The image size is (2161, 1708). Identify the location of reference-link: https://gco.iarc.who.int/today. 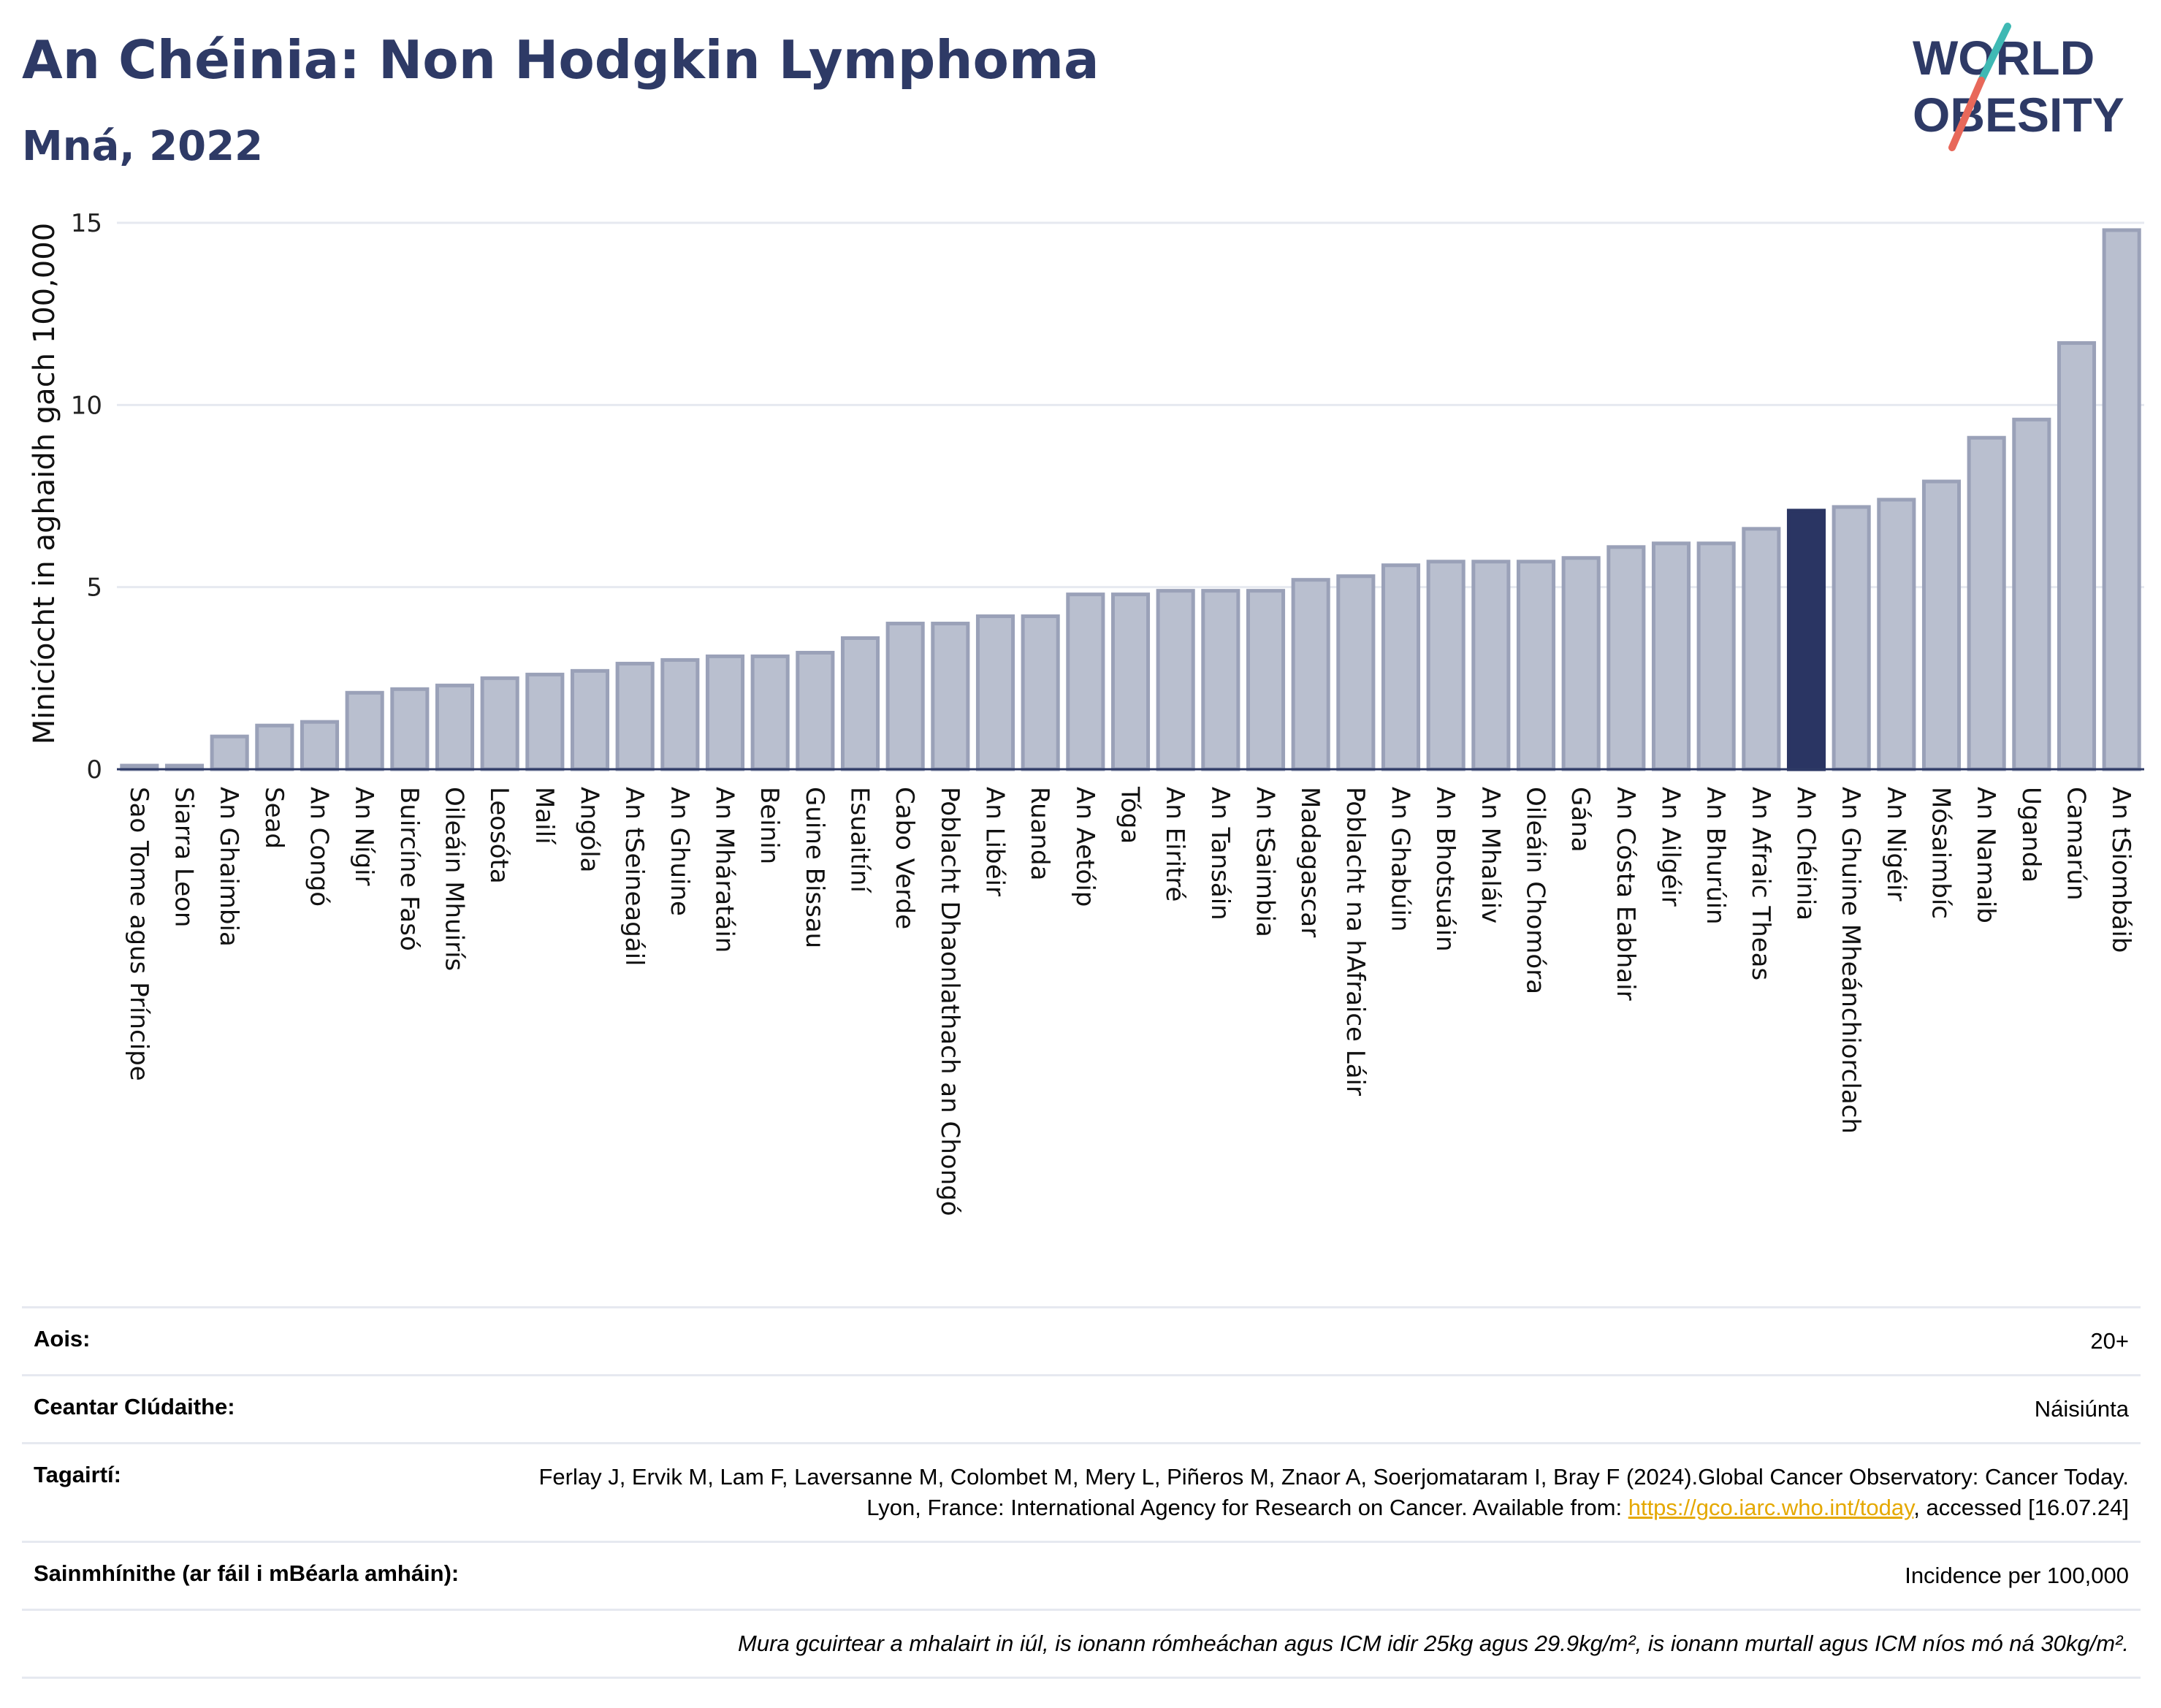
(1771, 1507).